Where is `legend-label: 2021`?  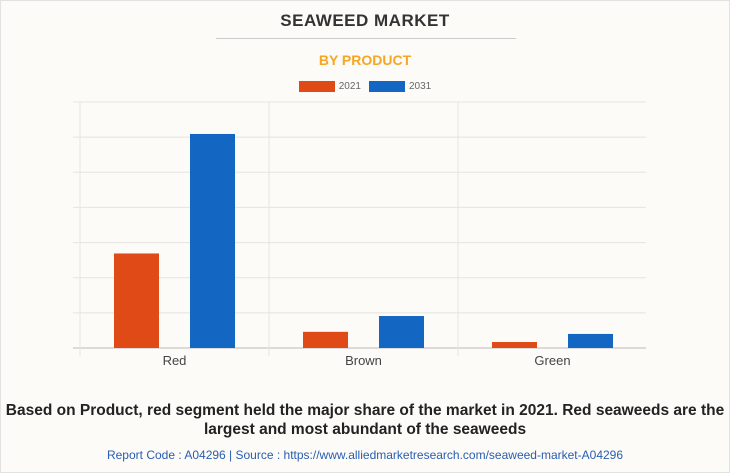 legend-label: 2021 is located at coordinates (349, 86).